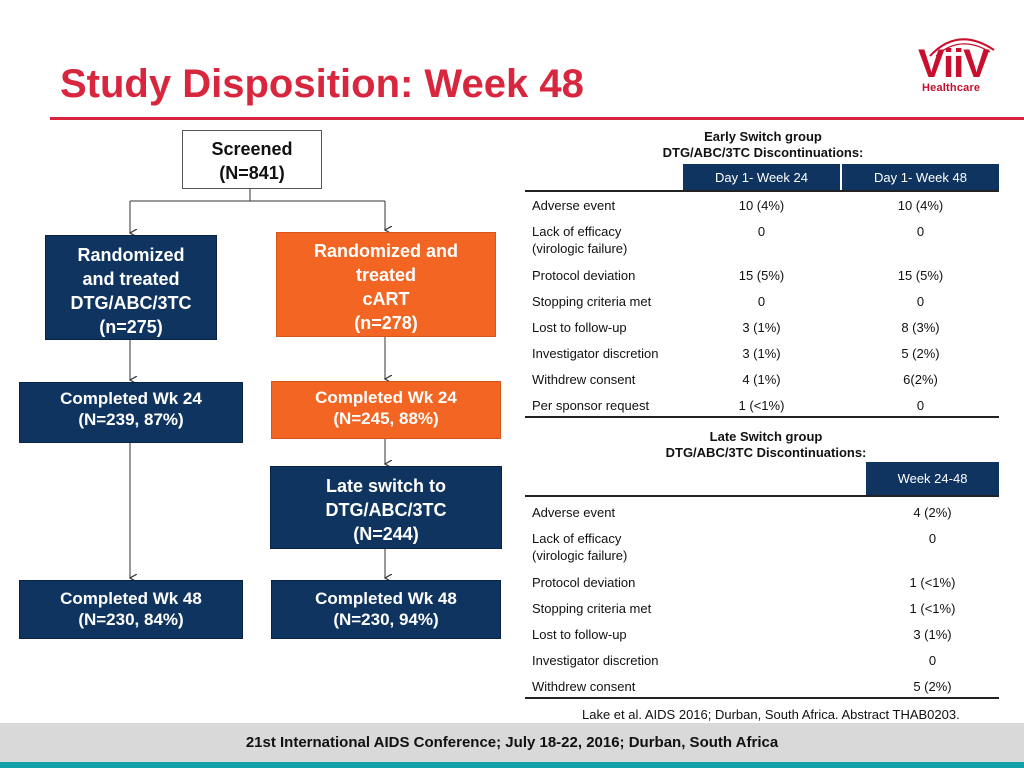 This screenshot has height=768, width=1024. What do you see at coordinates (932, 512) in the screenshot?
I see `row-value-wk24-48: 4 (2%)` at bounding box center [932, 512].